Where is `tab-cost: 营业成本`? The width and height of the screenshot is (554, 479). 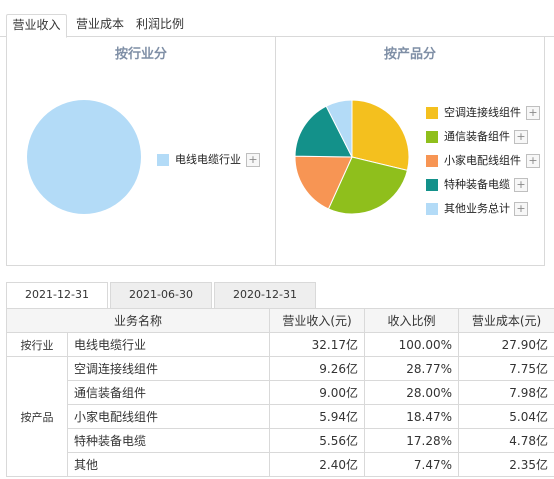
tab-cost: 营业成本 is located at coordinates (99, 24).